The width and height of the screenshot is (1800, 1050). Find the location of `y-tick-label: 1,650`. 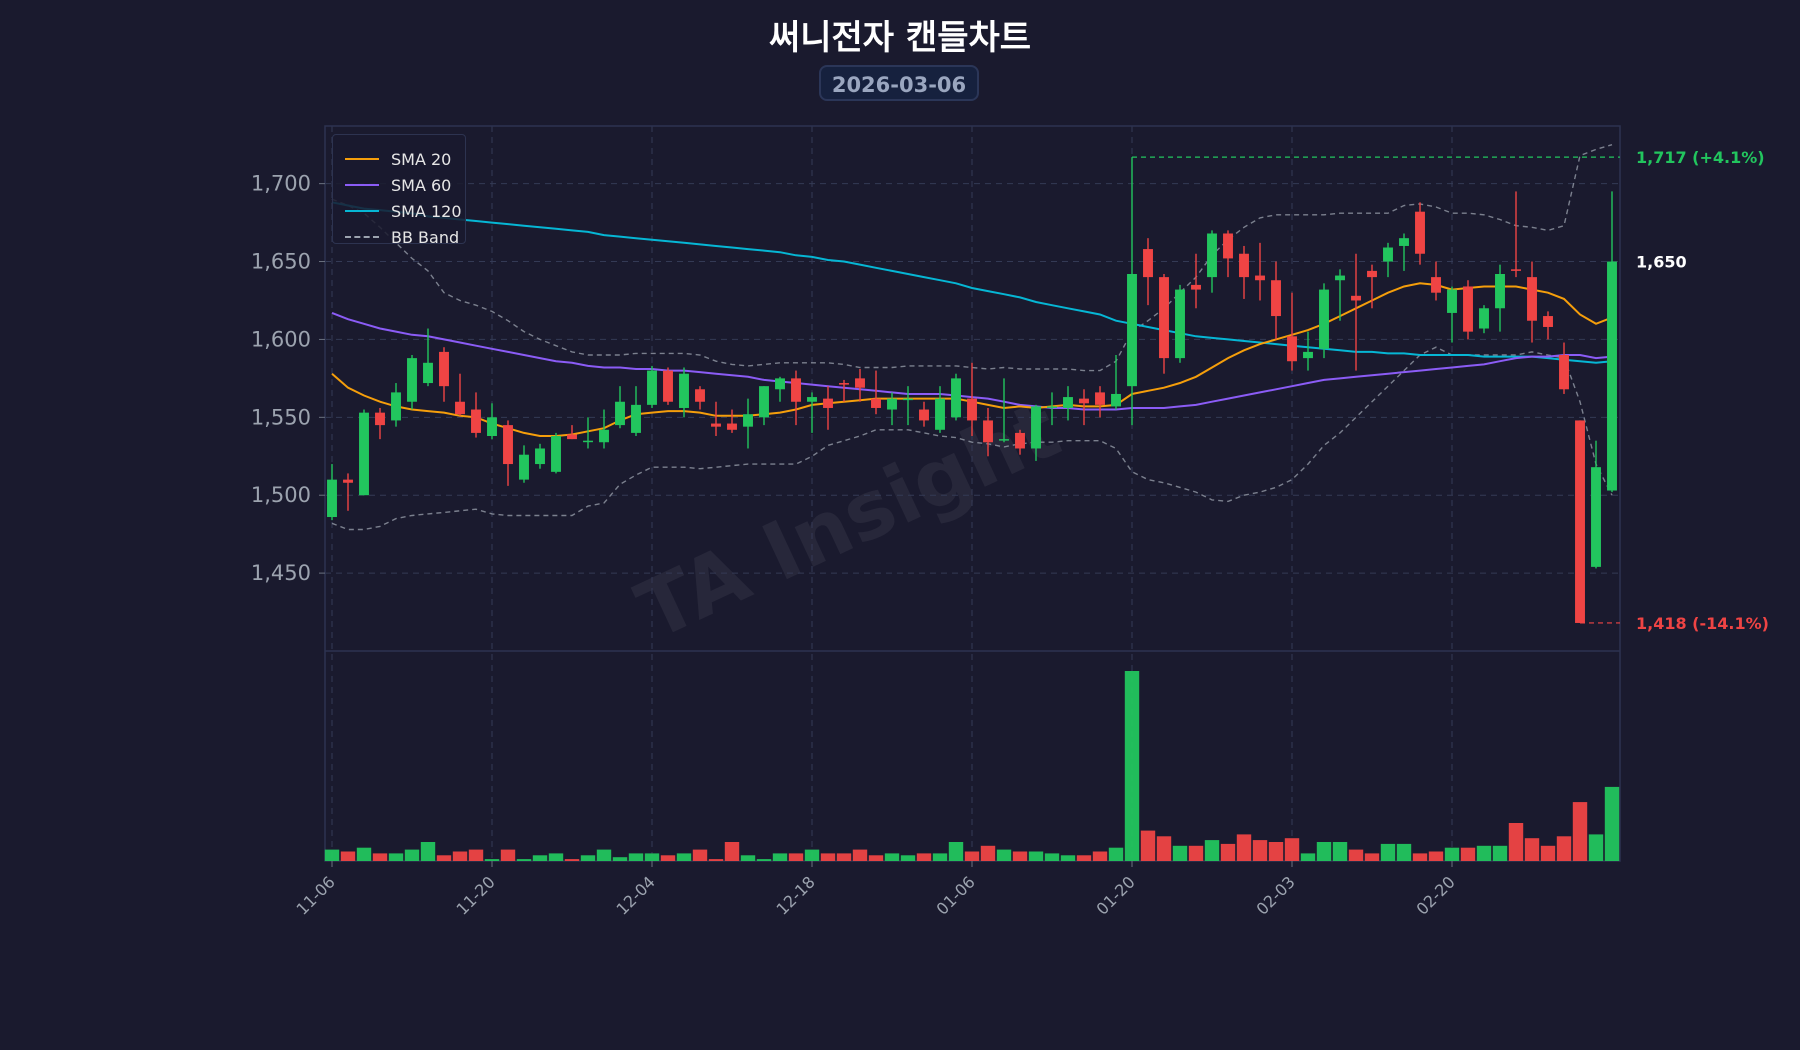

y-tick-label: 1,650 is located at coordinates (281, 262).